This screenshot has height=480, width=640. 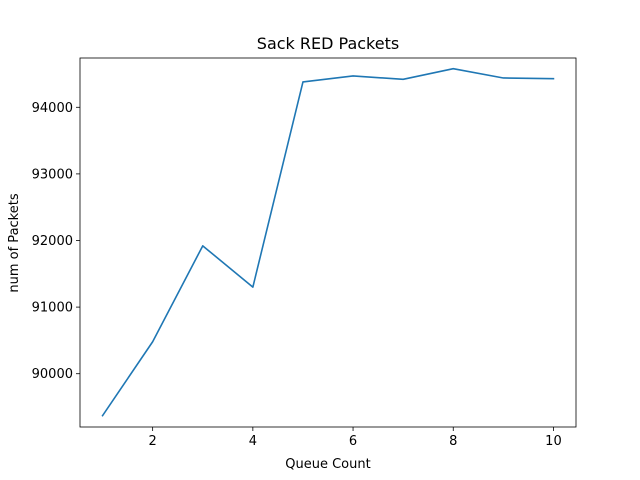 I want to click on x-axis: 2 4 6 8 10, so click(x=355, y=438).